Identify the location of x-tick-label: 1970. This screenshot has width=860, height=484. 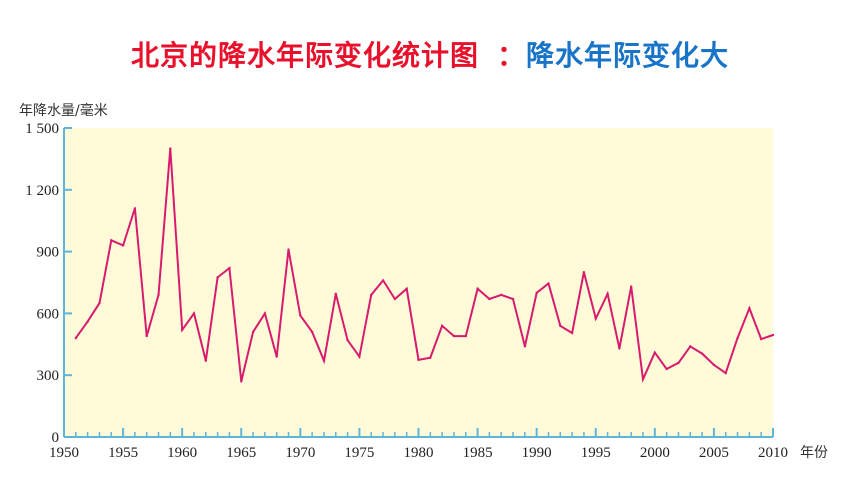
(300, 453).